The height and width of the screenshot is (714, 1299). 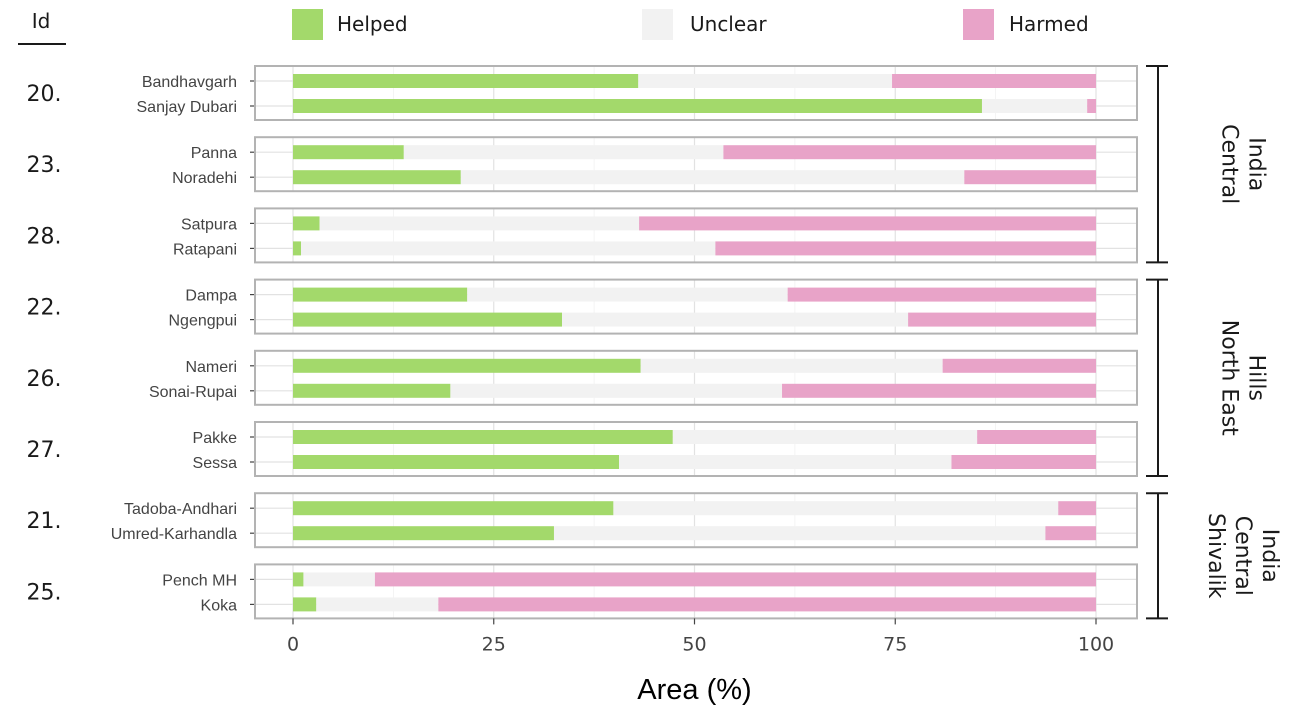 I want to click on site-label: Ngengpui, so click(x=203, y=321).